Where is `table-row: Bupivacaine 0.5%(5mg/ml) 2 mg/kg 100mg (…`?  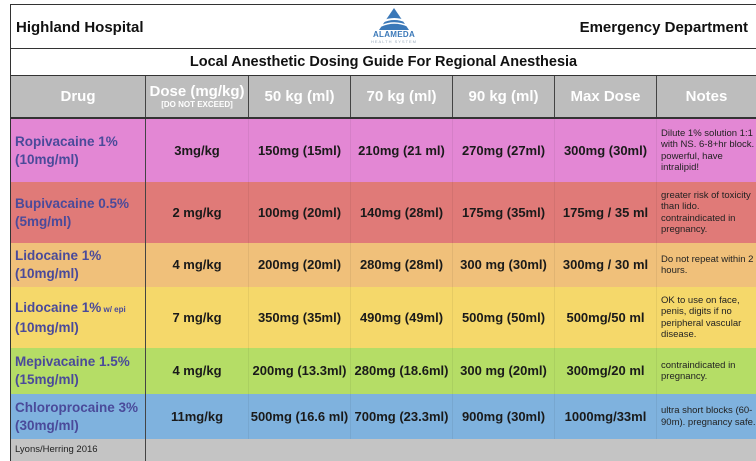 table-row: Bupivacaine 0.5%(5mg/ml) 2 mg/kg 100mg (… is located at coordinates (383, 212).